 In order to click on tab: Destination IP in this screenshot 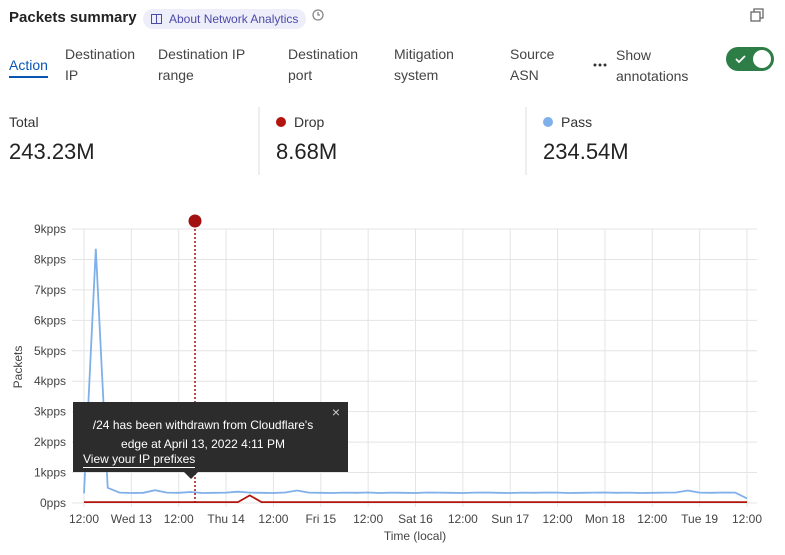, I will do `click(100, 64)`.